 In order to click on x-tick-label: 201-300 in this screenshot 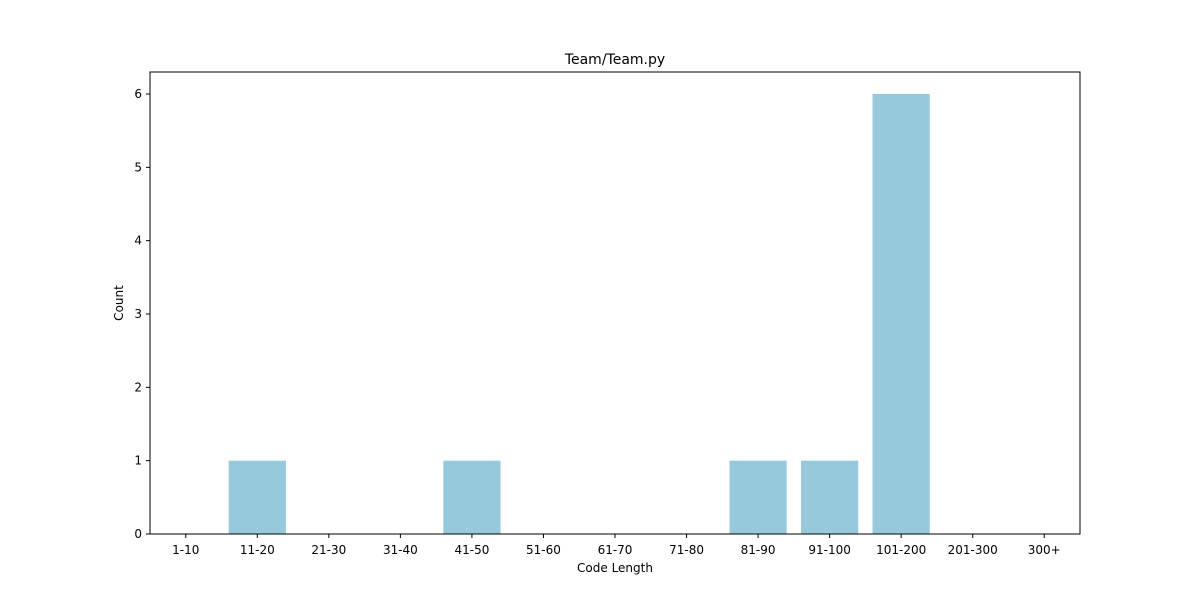, I will do `click(973, 550)`.